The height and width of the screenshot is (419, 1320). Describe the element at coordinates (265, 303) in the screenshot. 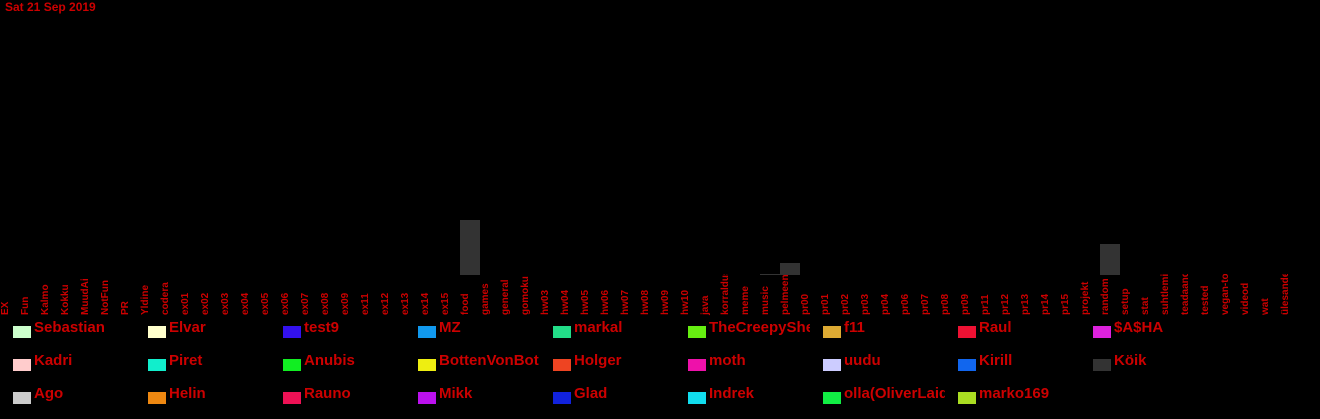

I see `category-label-ex05: ex05` at that location.